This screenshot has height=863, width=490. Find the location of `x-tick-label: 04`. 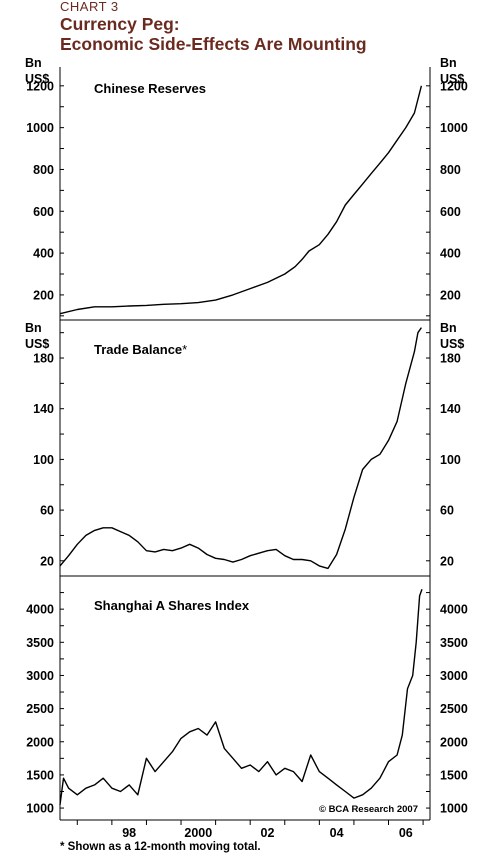

x-tick-label: 04 is located at coordinates (337, 833).